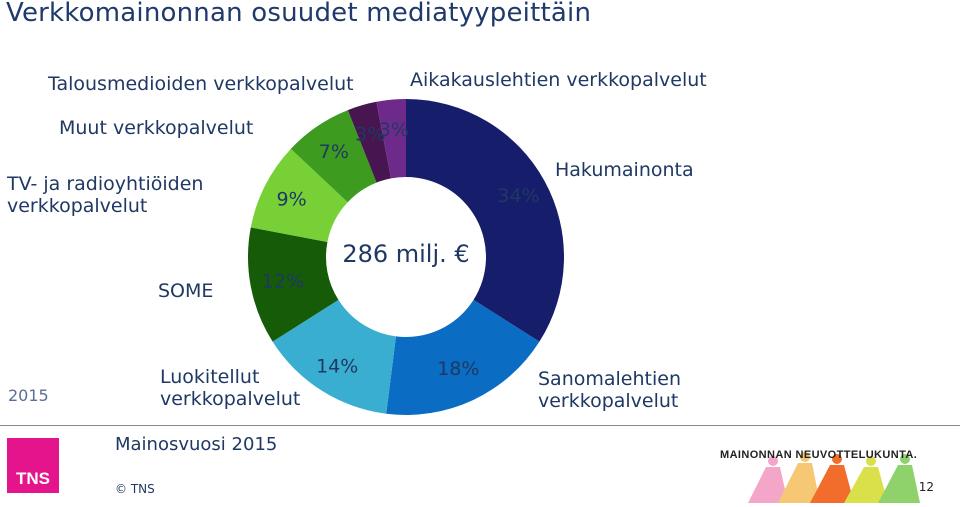 The image size is (960, 507). I want to click on data-label-2: 18%, so click(458, 369).